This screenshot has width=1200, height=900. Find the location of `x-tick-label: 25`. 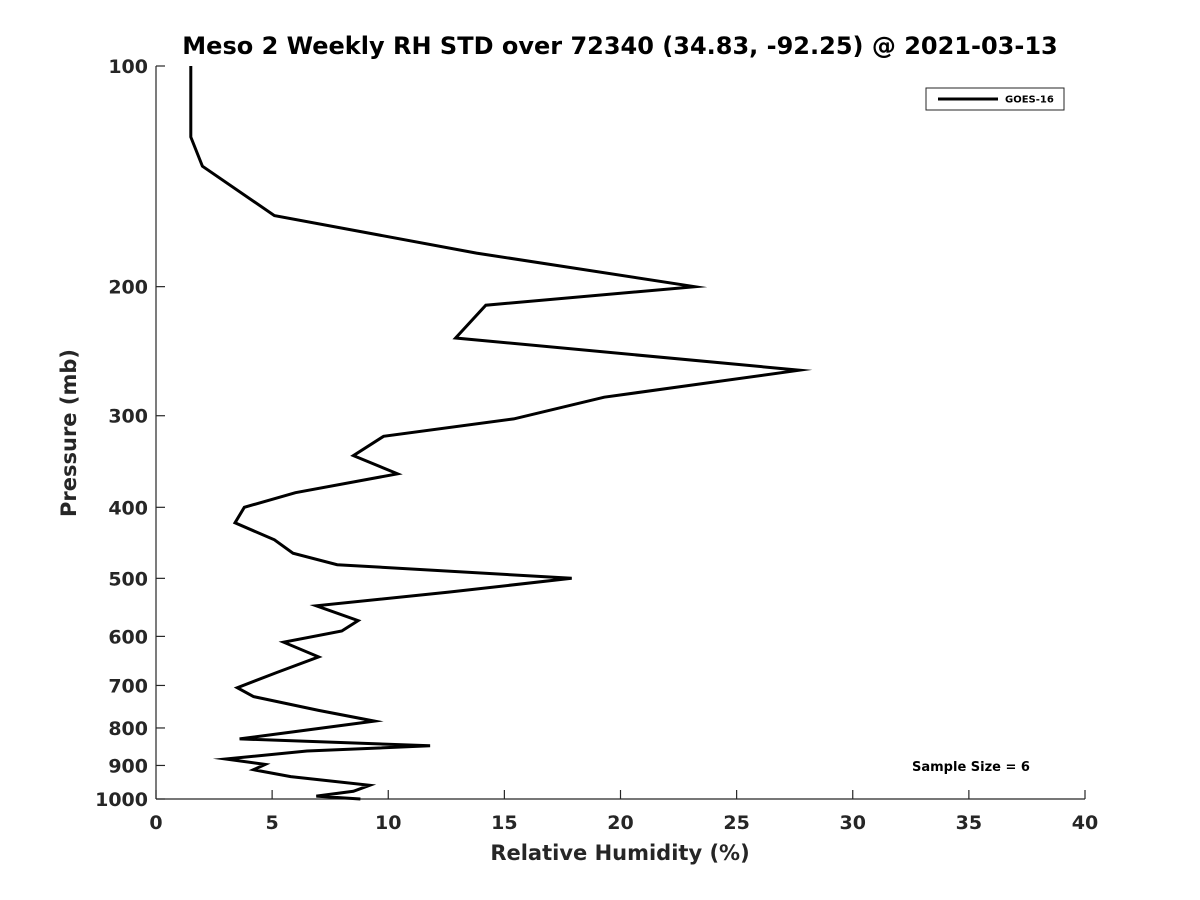

x-tick-label: 25 is located at coordinates (736, 823).